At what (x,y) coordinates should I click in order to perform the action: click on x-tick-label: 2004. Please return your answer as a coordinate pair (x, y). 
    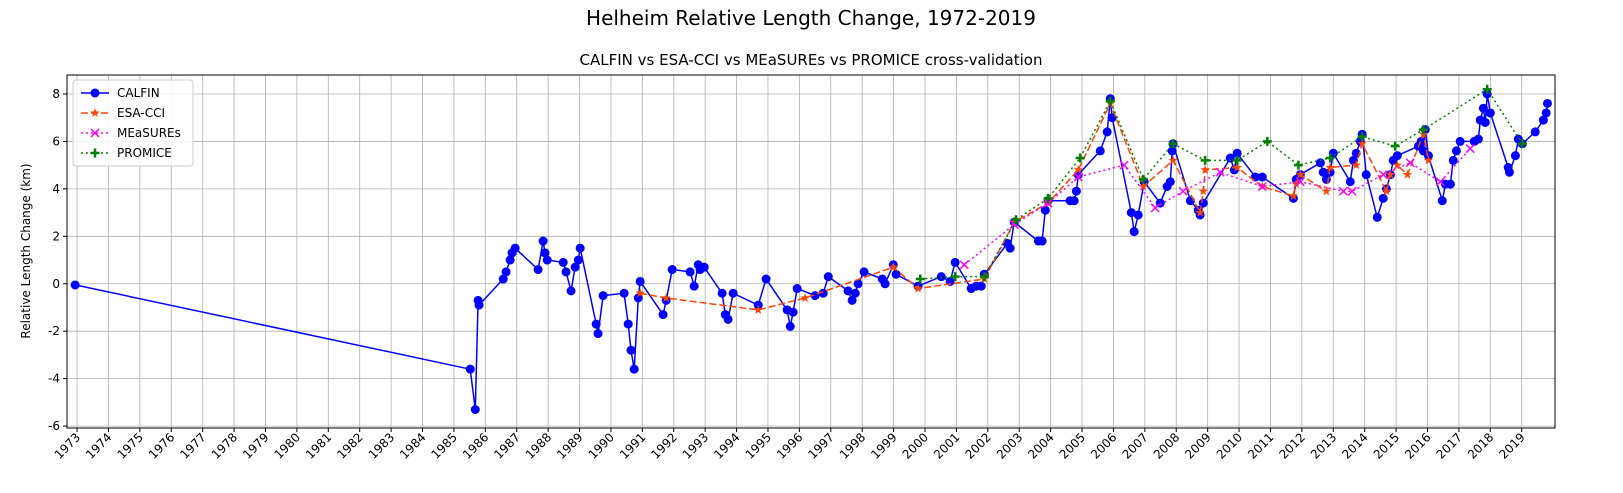
    Looking at the image, I should click on (1040, 445).